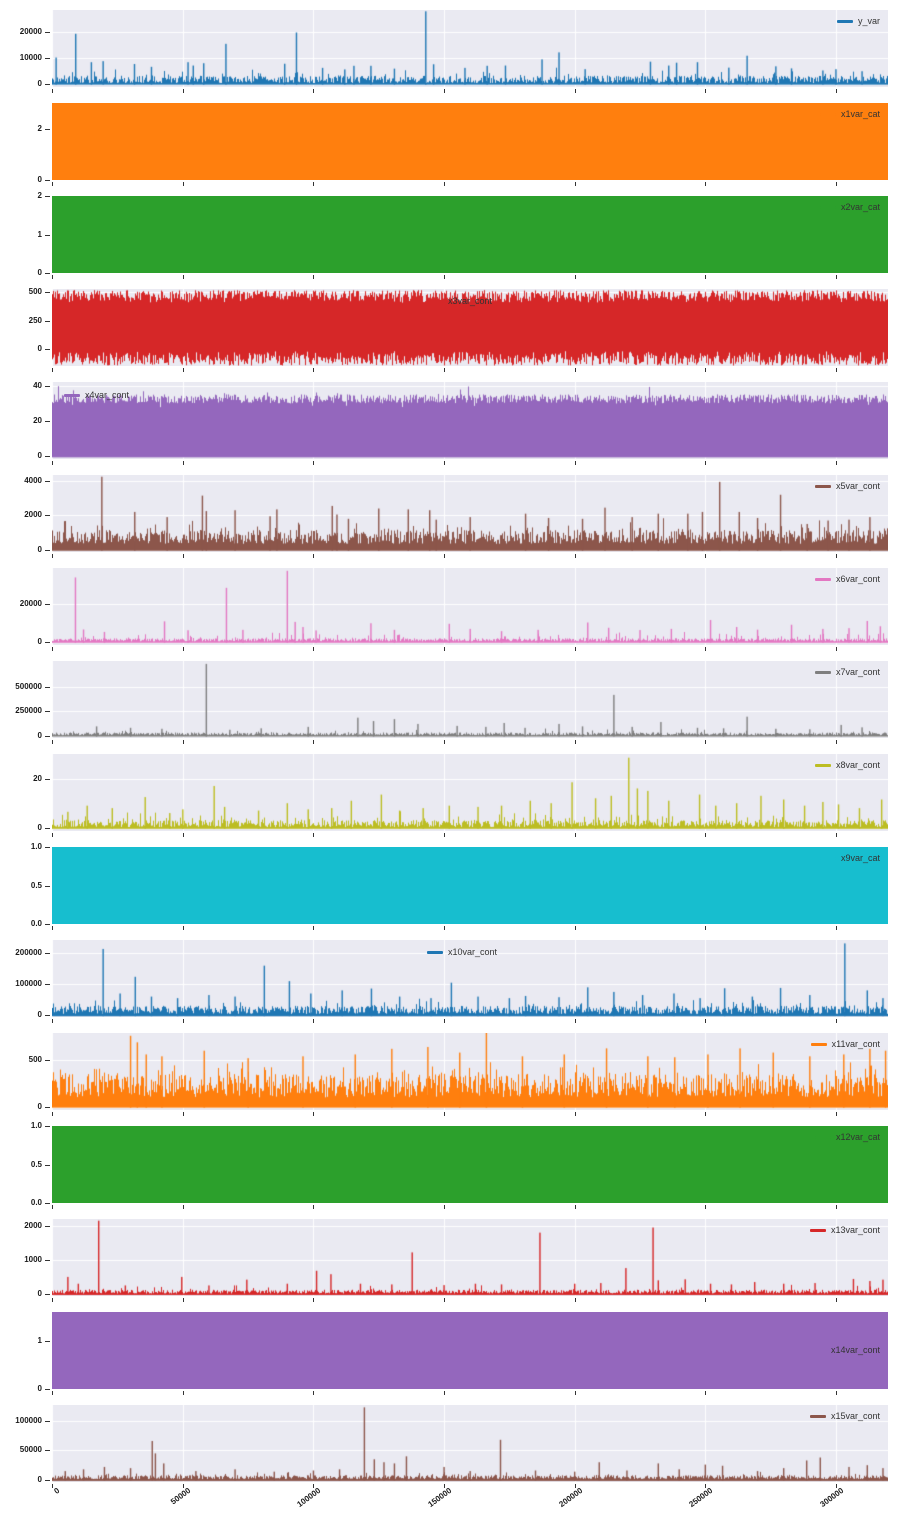  I want to click on panel-x3var_cont: 0 250 500 x3var_cont, so click(449, 329).